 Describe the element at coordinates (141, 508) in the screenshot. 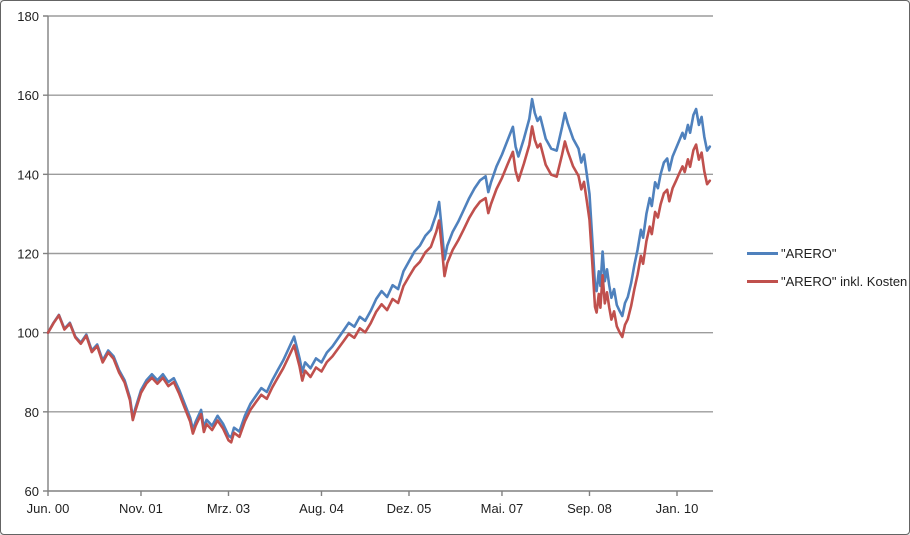

I see `x-tick-label: Nov. 01` at that location.